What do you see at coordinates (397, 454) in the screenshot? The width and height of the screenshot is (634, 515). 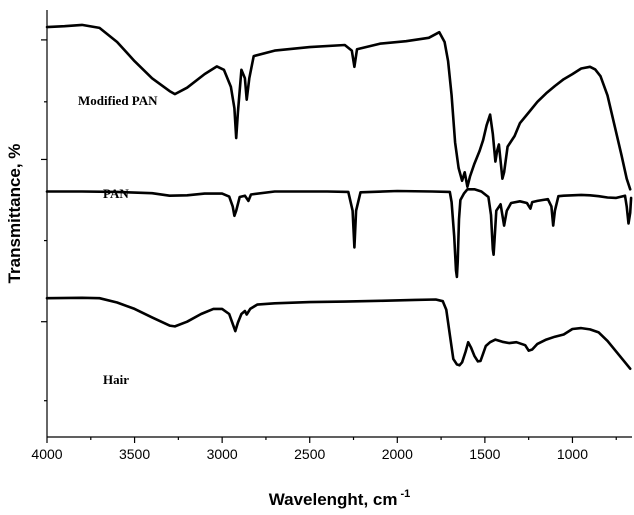 I see `x-tick-label: 2000` at bounding box center [397, 454].